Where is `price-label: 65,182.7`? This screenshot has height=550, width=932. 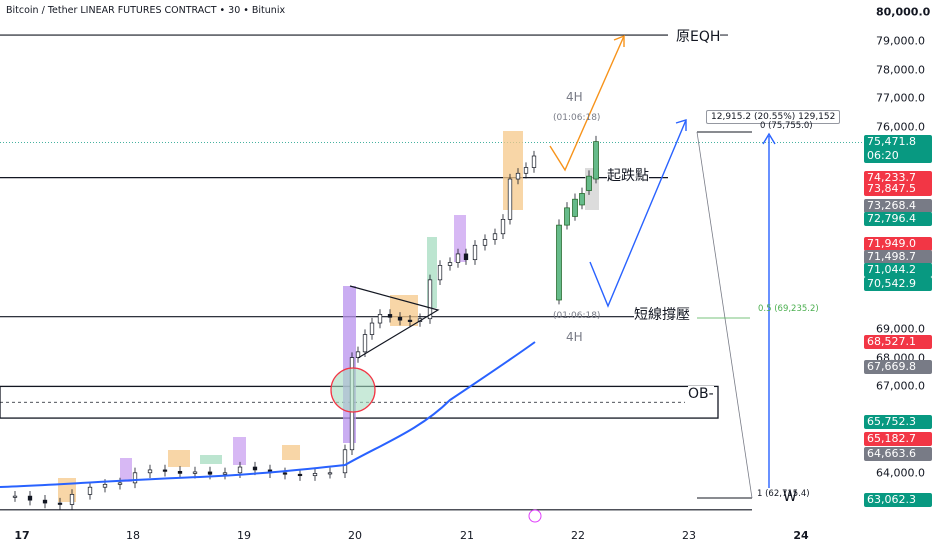 price-label: 65,182.7 is located at coordinates (898, 438).